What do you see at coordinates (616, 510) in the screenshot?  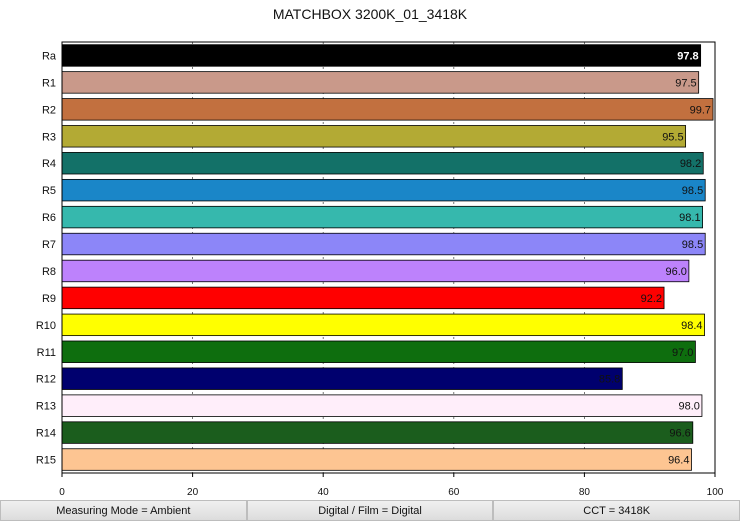 I see `cct-status: CCT = 3418K` at bounding box center [616, 510].